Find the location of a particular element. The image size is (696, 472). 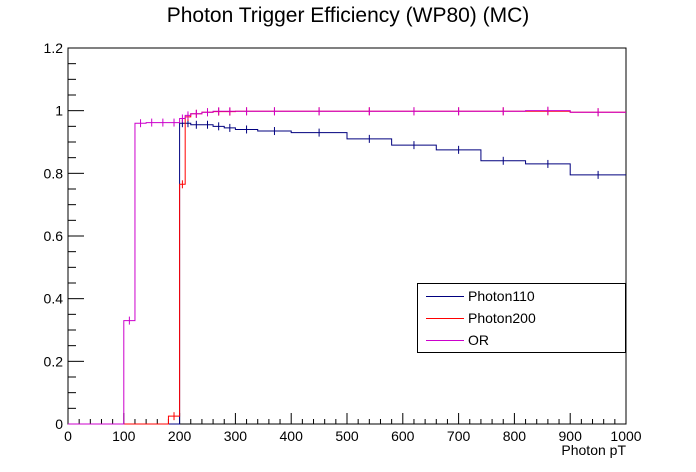

y-tick-label: 0.4 is located at coordinates (54, 299).